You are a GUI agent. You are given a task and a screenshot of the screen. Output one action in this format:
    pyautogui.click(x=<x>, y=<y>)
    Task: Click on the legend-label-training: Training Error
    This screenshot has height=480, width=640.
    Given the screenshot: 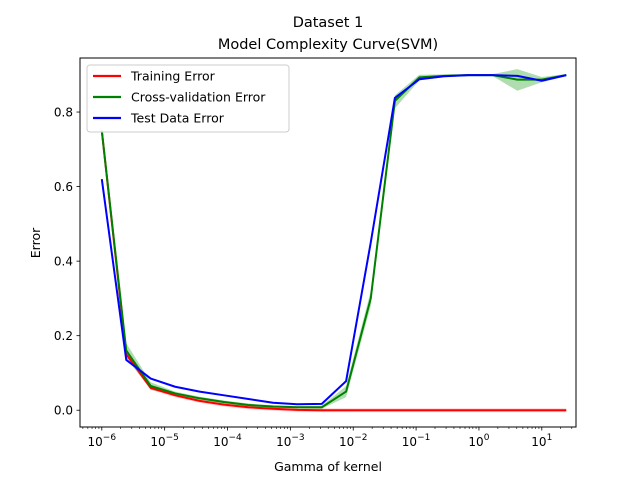 What is the action you would take?
    pyautogui.click(x=173, y=76)
    